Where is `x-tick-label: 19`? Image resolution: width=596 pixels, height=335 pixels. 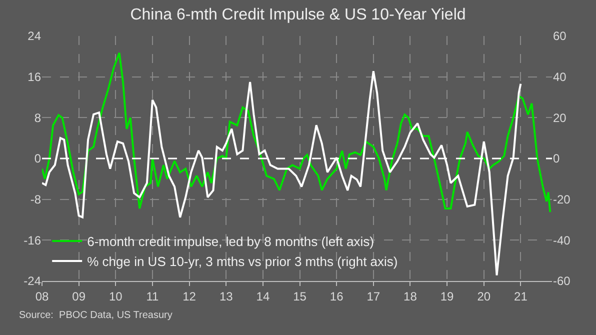 x-tick-label: 19 is located at coordinates (447, 296).